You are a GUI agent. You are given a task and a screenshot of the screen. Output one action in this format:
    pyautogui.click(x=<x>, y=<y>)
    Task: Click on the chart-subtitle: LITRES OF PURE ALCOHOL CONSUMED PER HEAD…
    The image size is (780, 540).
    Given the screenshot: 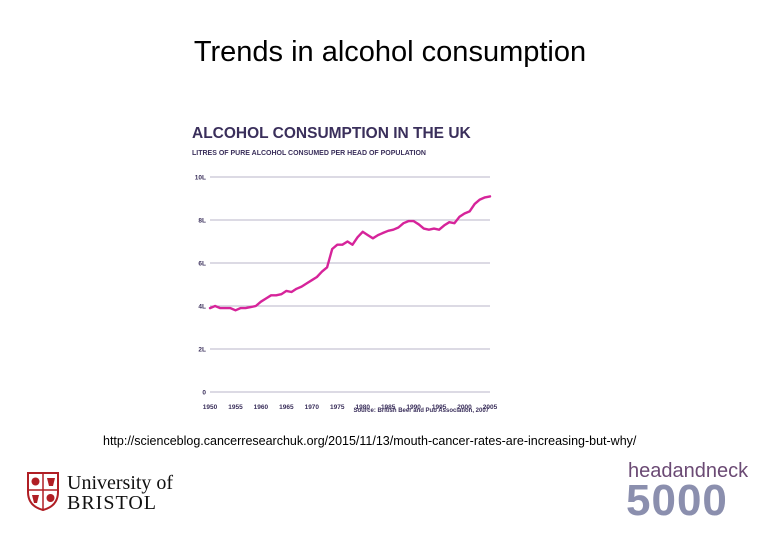 What is the action you would take?
    pyautogui.click(x=309, y=153)
    